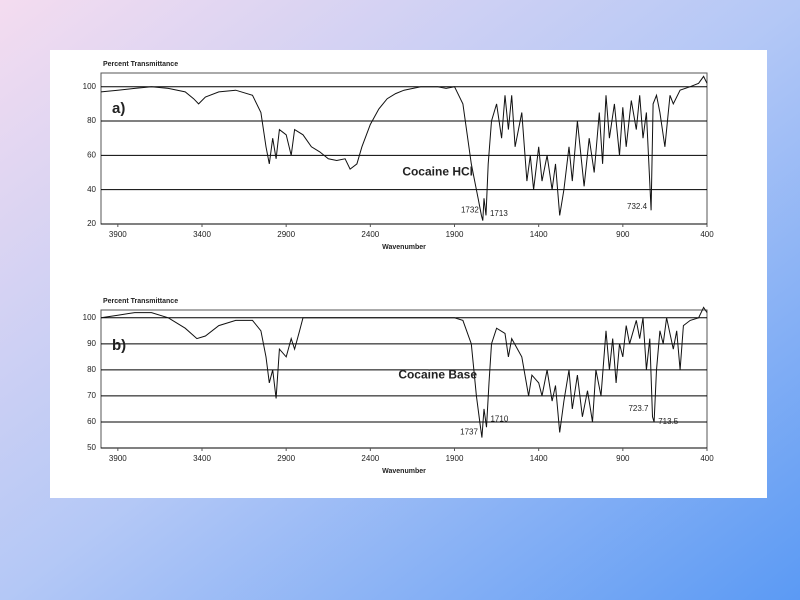  What do you see at coordinates (499, 418) in the screenshot?
I see `peak-label: 1710` at bounding box center [499, 418].